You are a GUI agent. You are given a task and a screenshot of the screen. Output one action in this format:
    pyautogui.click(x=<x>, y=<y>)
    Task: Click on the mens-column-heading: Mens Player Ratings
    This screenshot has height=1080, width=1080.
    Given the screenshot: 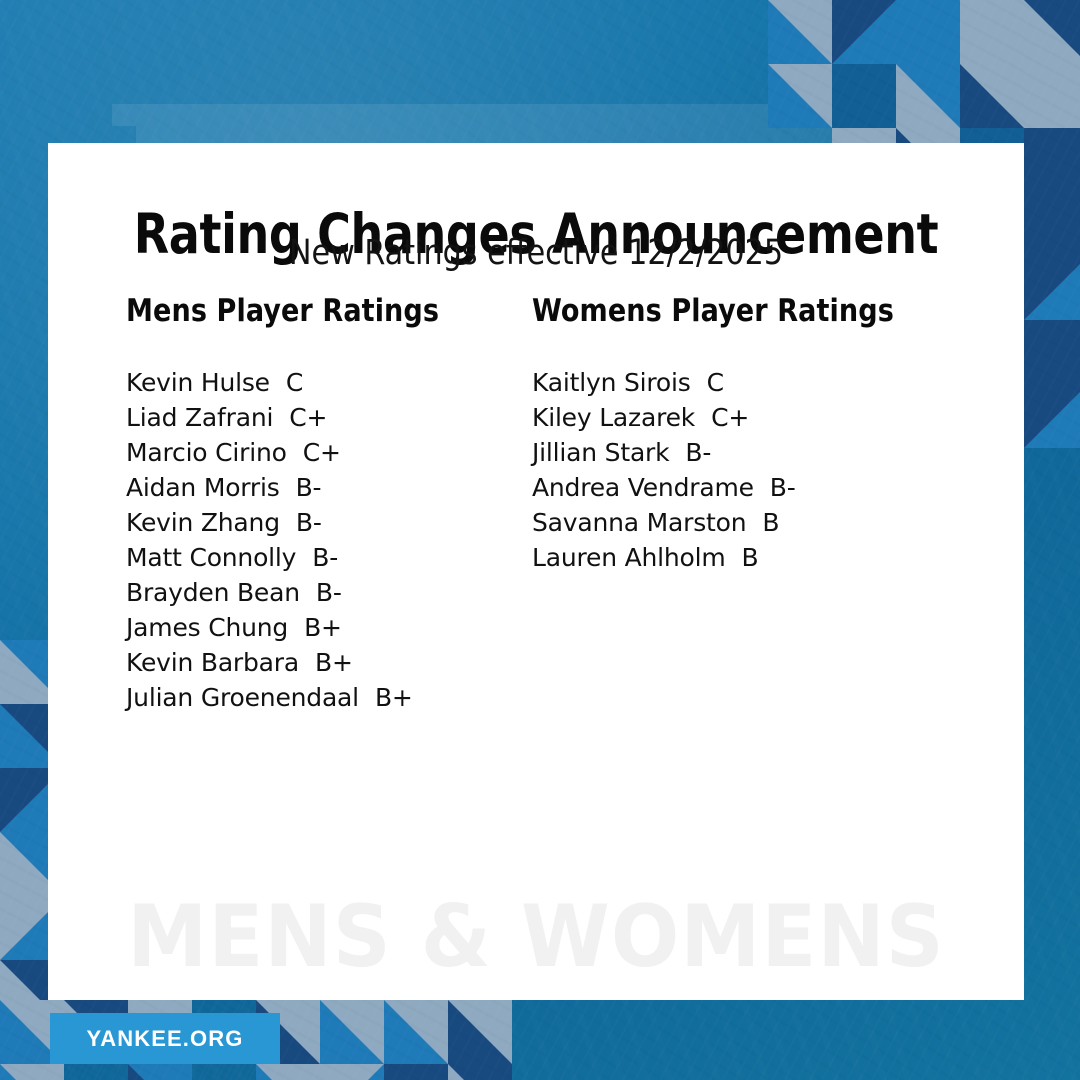 What is the action you would take?
    pyautogui.click(x=283, y=311)
    